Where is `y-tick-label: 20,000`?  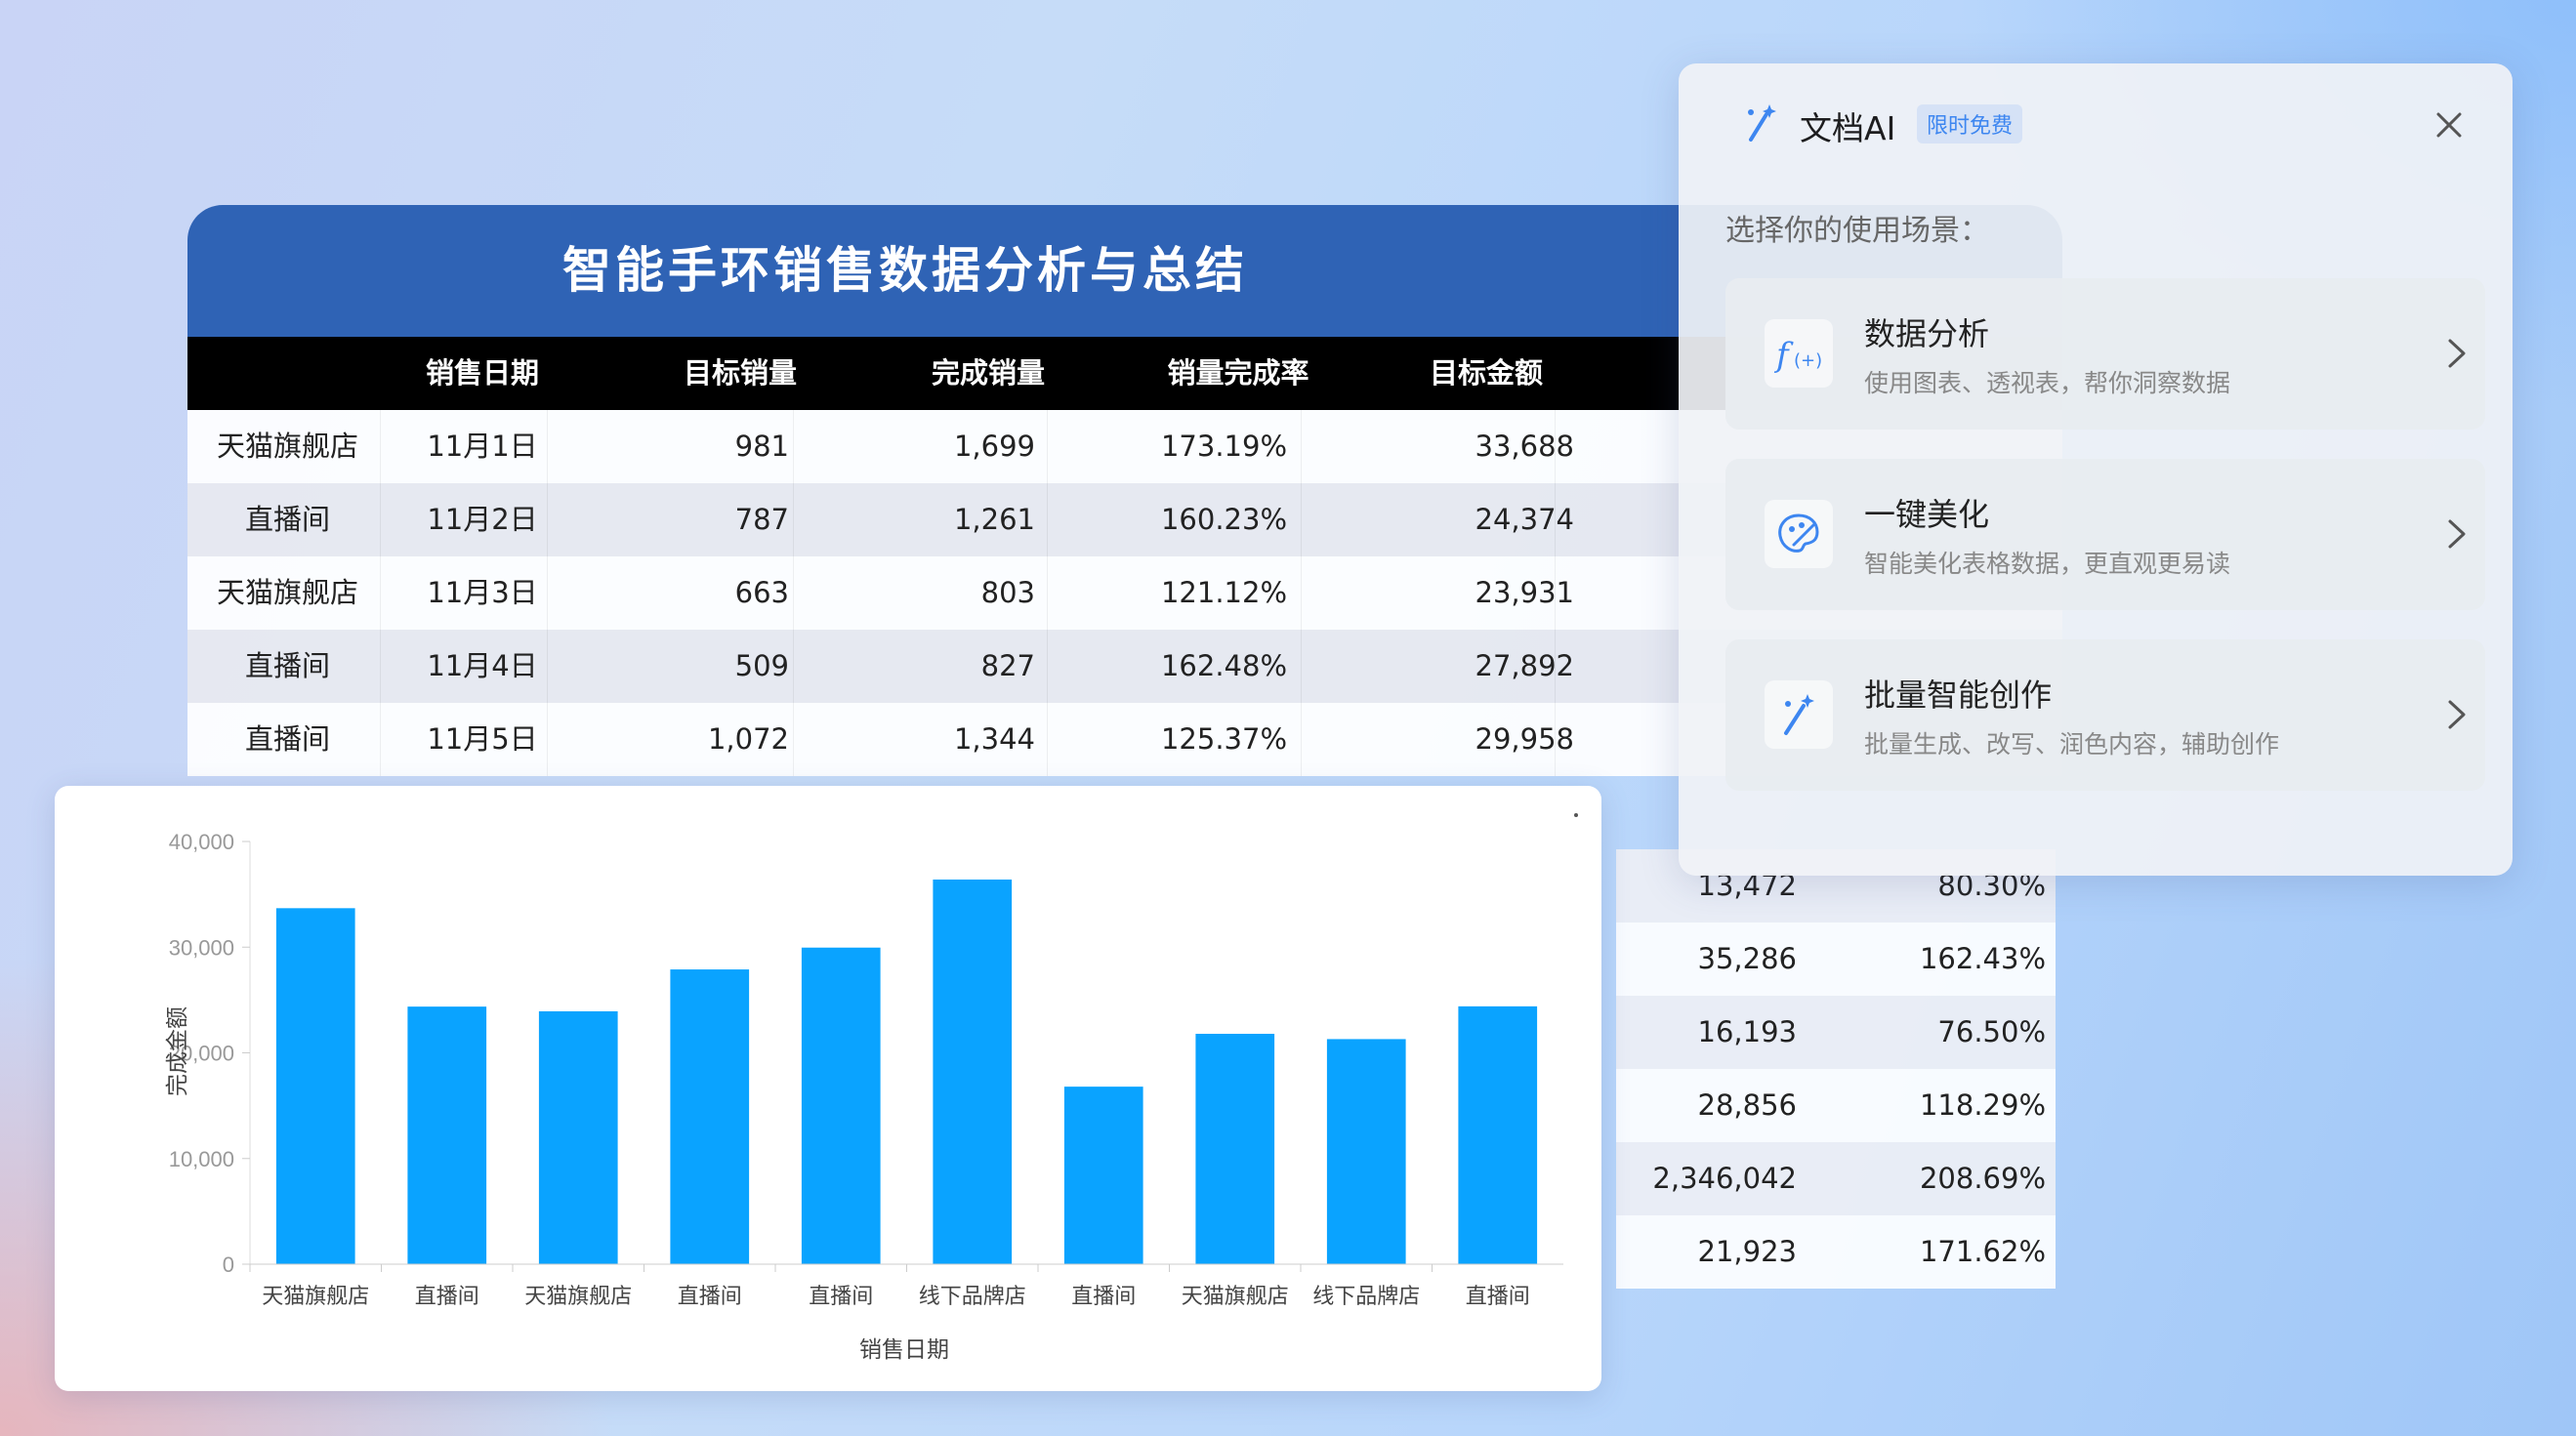
y-tick-label: 20,000 is located at coordinates (201, 1054).